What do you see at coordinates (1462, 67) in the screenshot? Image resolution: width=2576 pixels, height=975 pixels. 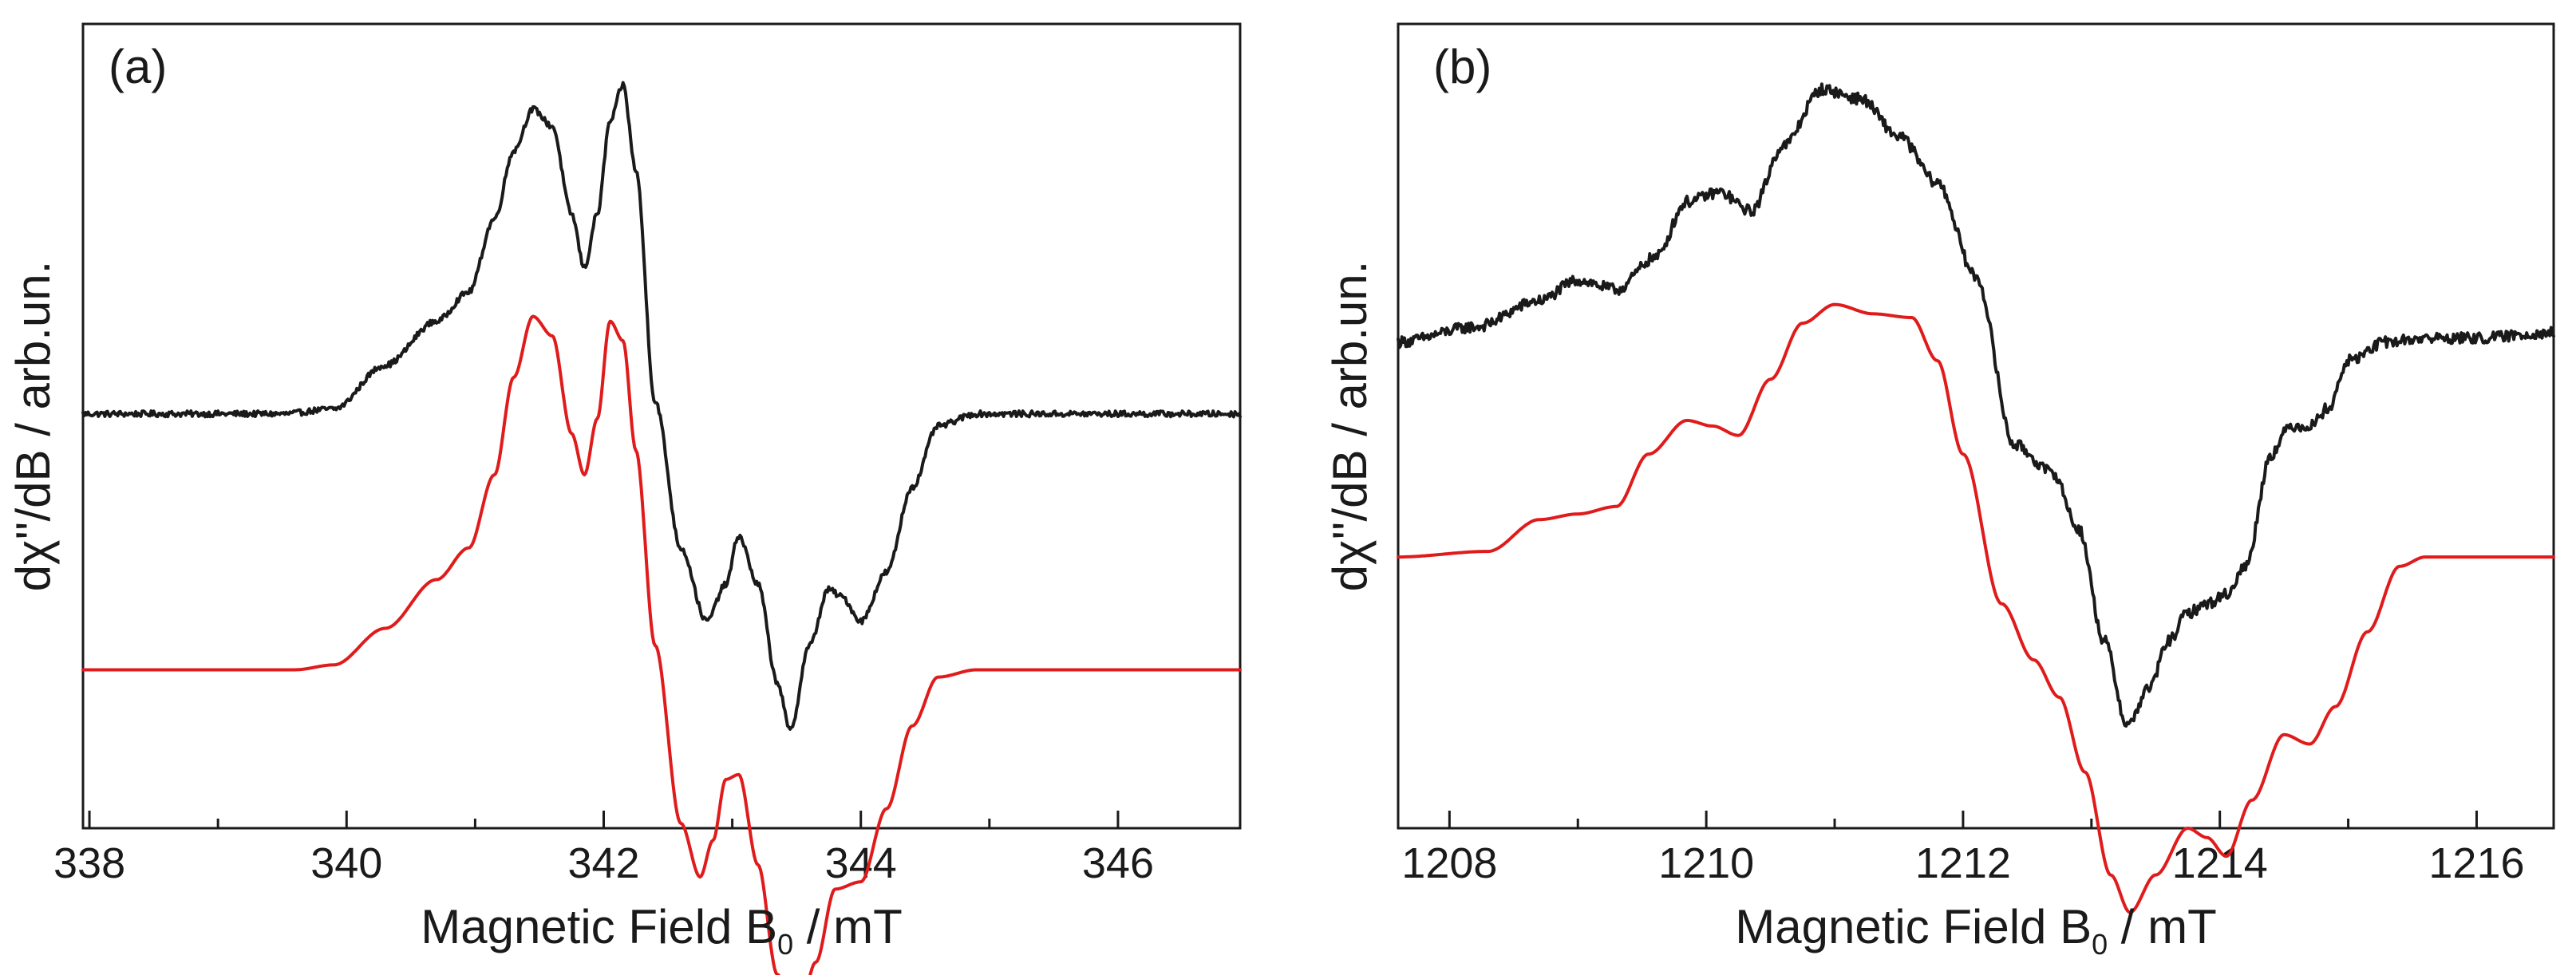 I see `panel-b-label: (b)` at bounding box center [1462, 67].